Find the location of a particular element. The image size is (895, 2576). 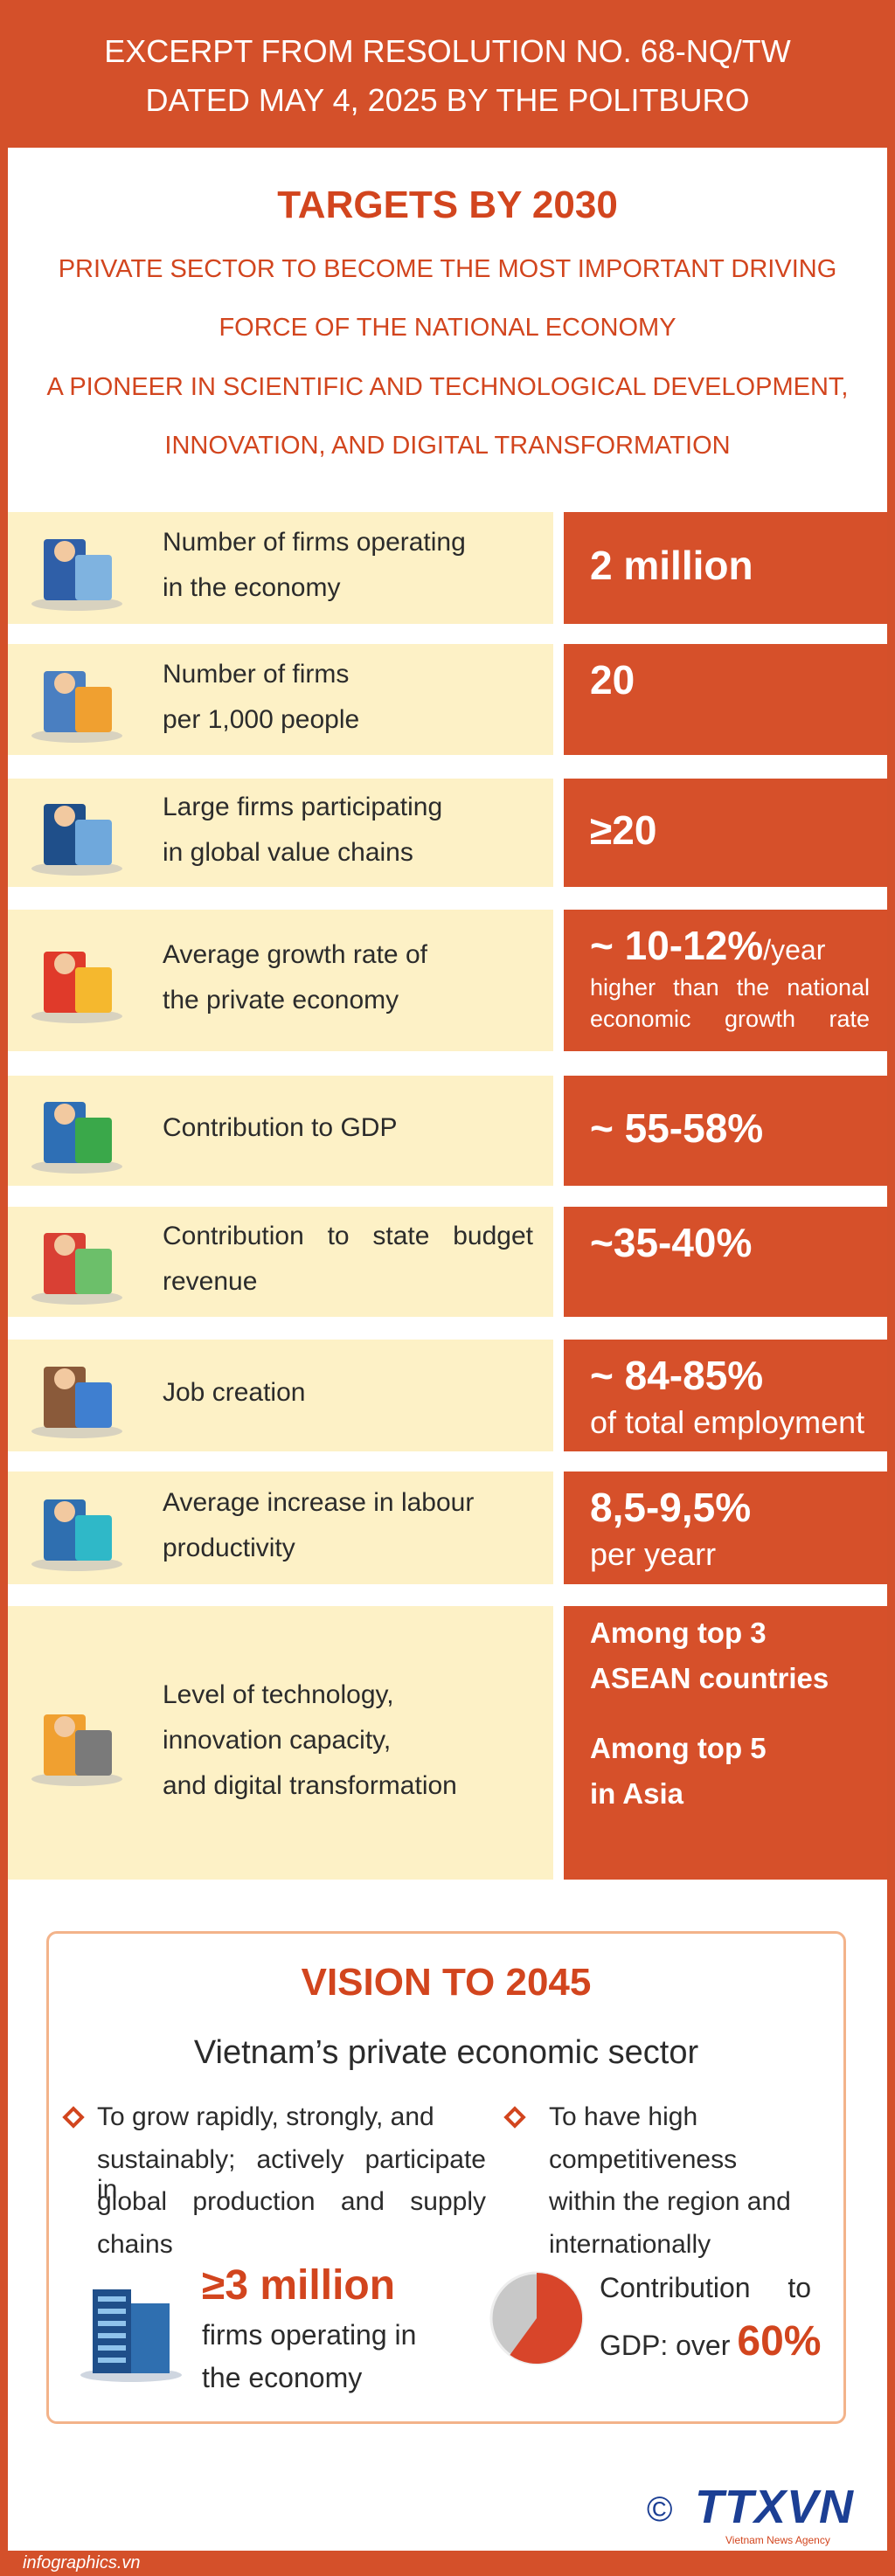

row-label: and digital transformation is located at coordinates (310, 1785).